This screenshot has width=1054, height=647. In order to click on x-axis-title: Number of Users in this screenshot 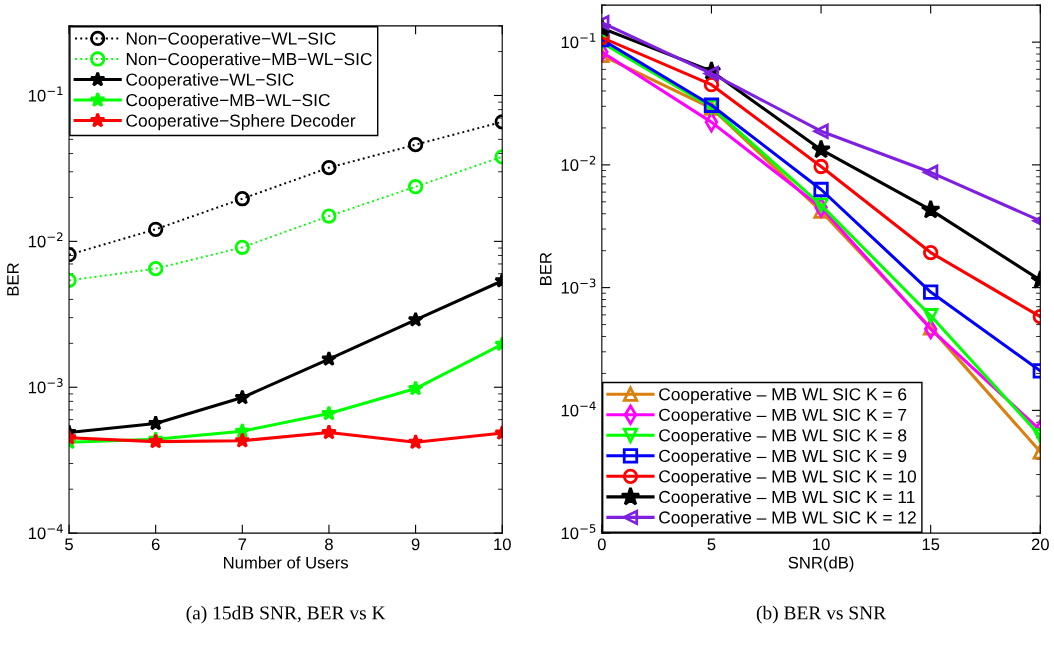, I will do `click(286, 562)`.